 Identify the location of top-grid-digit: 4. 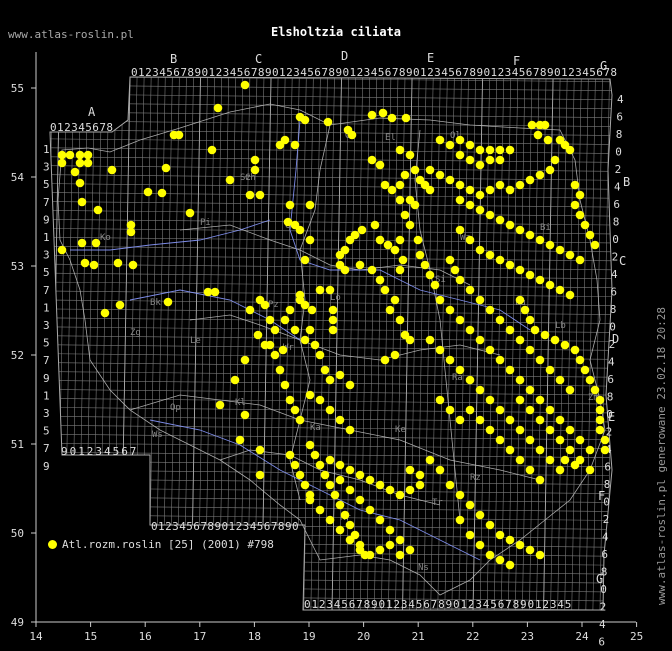
(374, 72).